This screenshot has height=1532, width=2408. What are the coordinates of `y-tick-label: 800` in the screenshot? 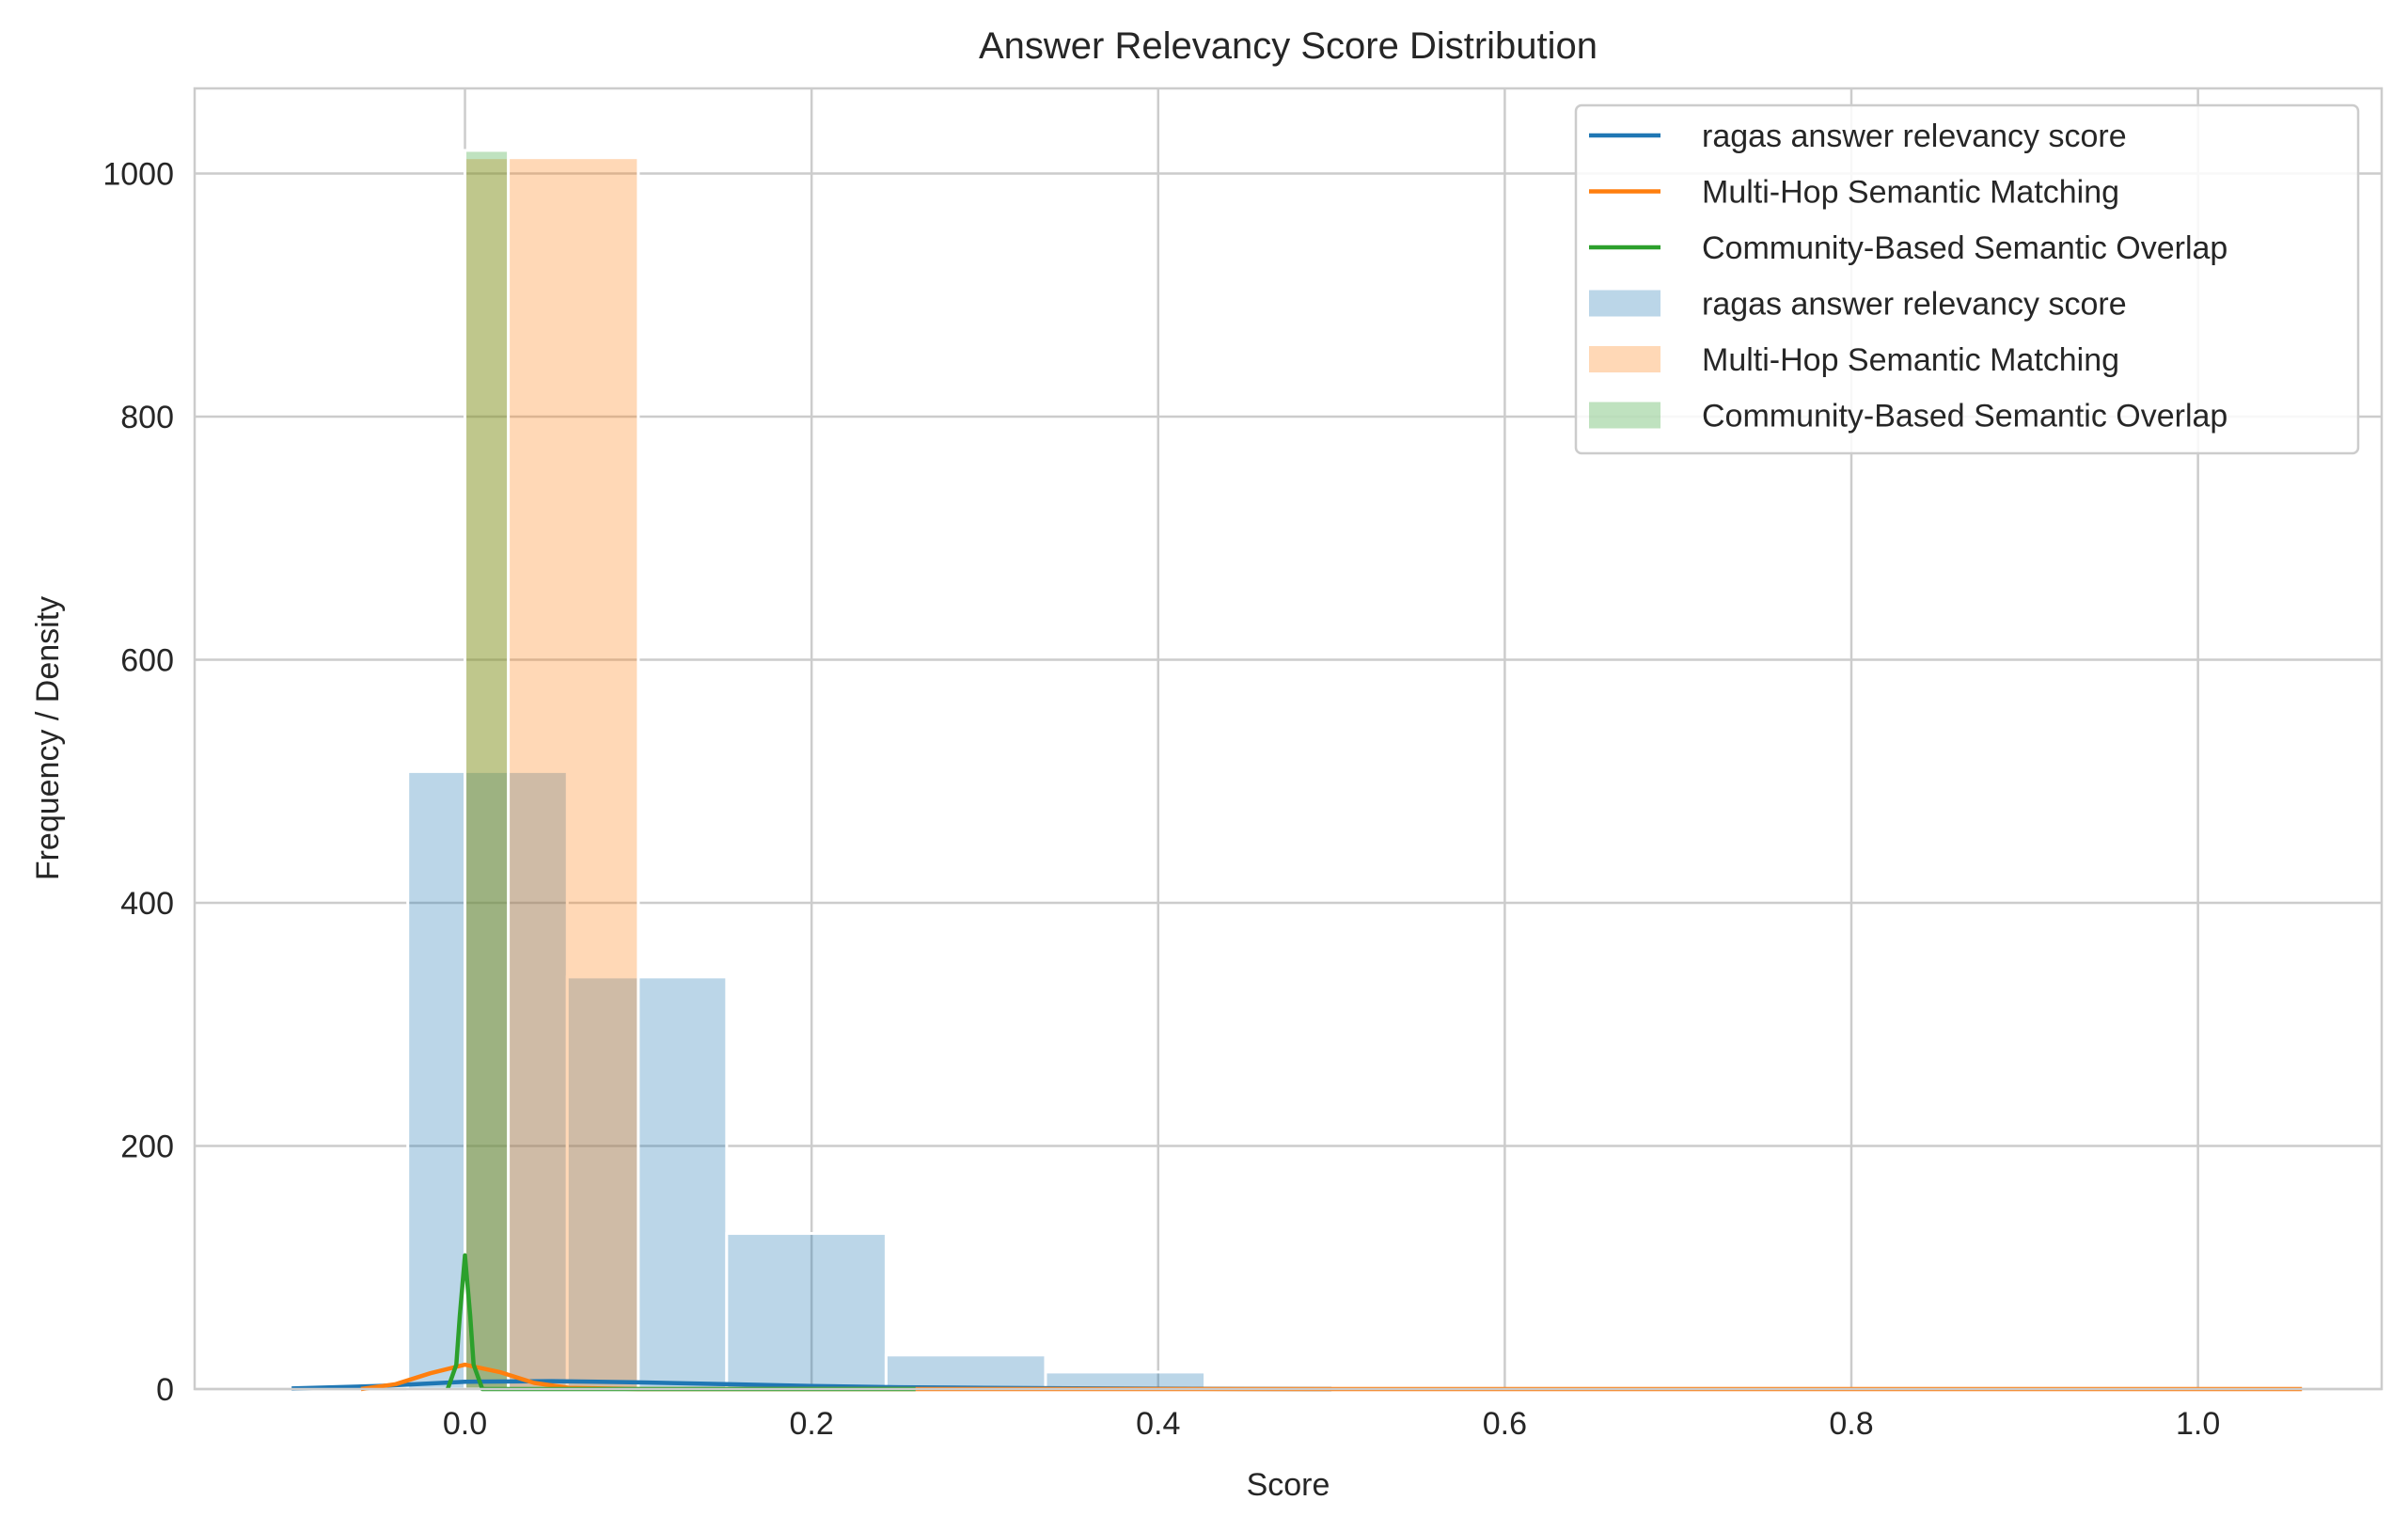 It's located at (147, 417).